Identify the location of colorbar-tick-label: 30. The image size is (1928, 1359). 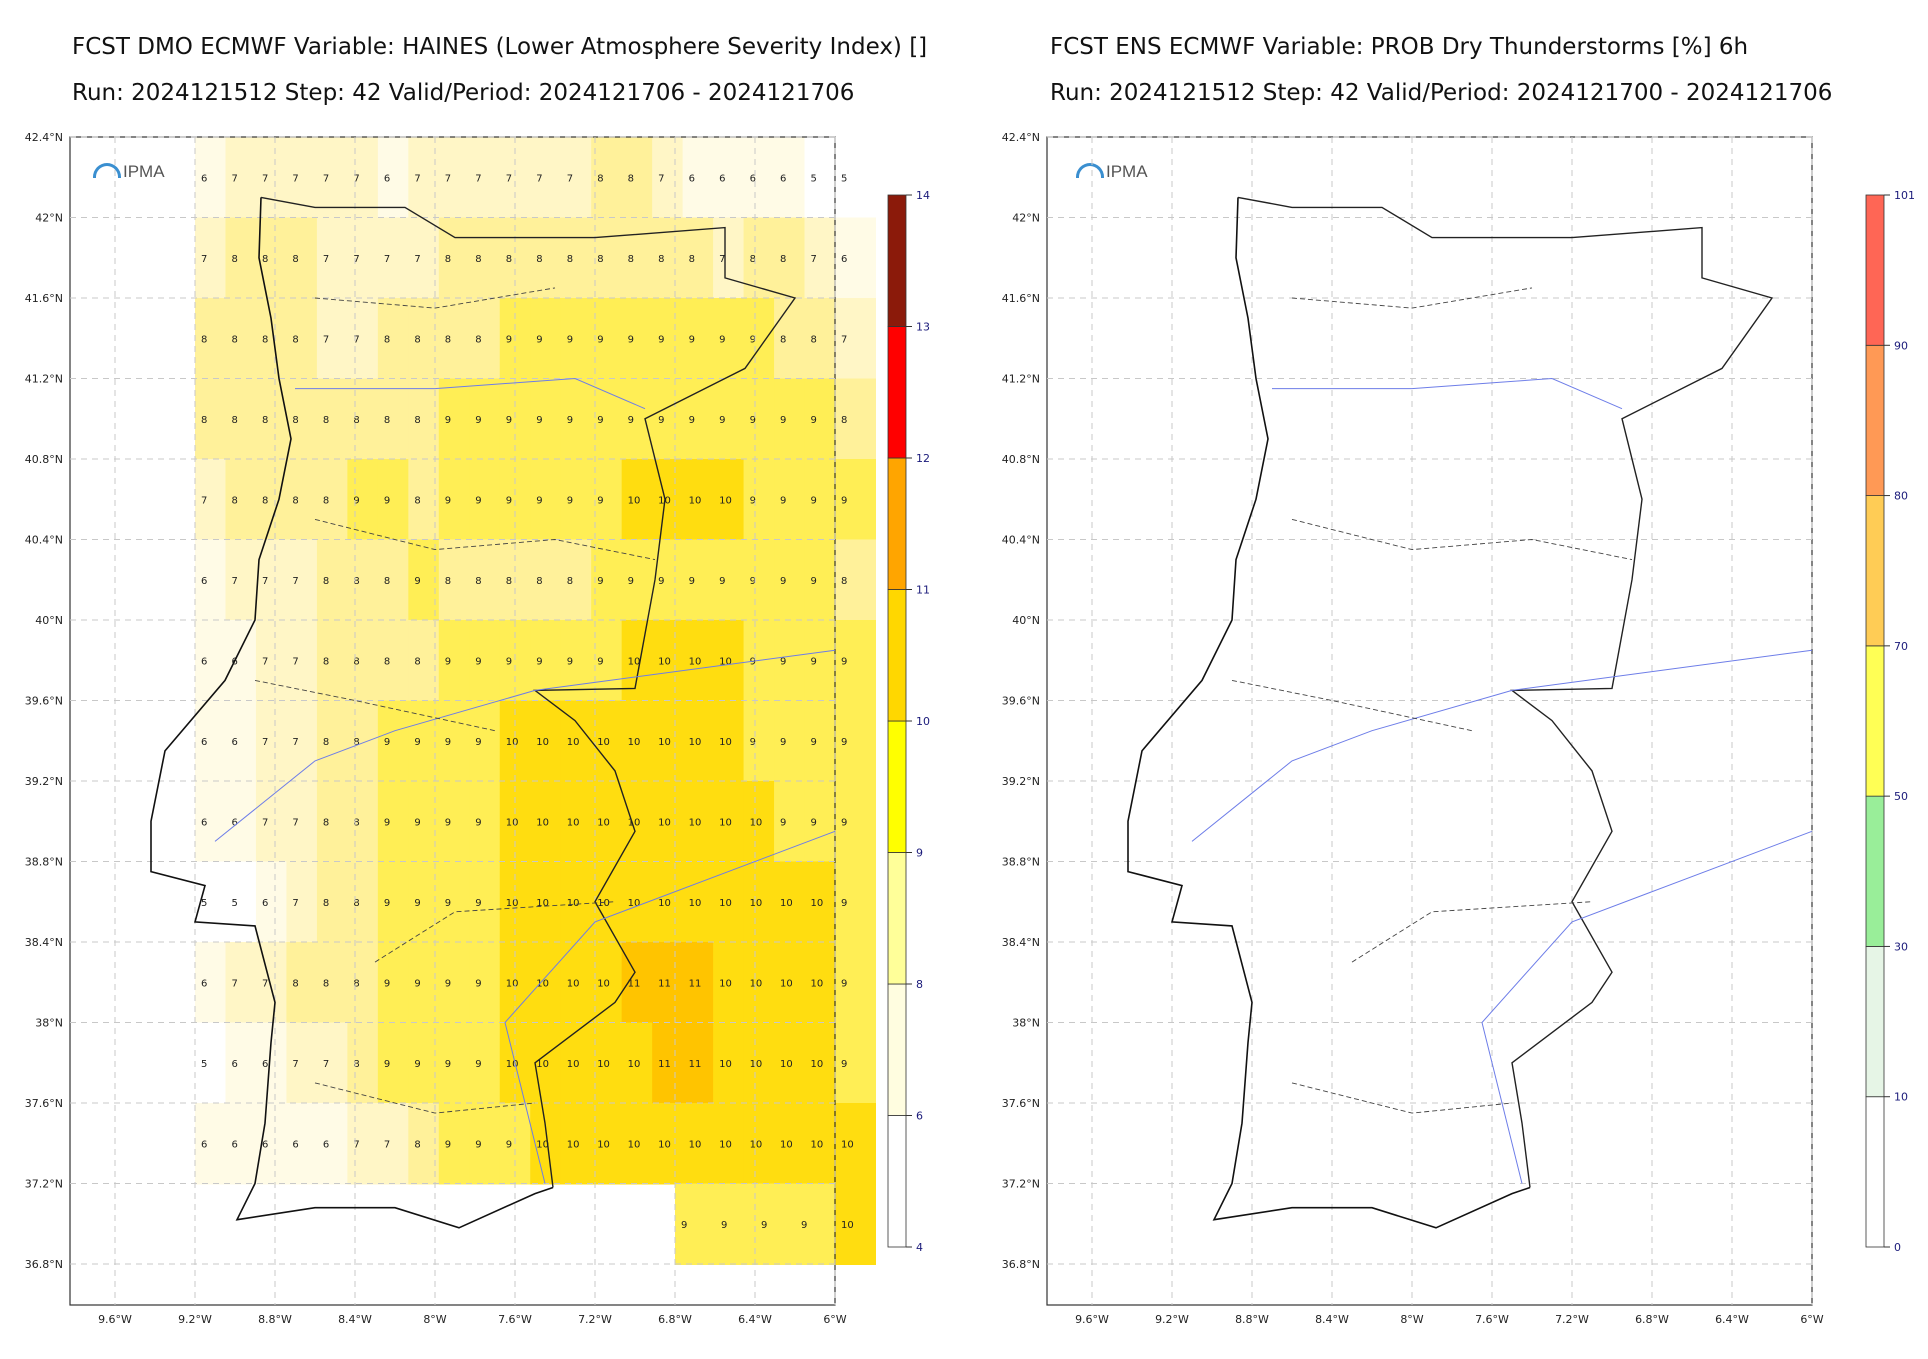
(1901, 946).